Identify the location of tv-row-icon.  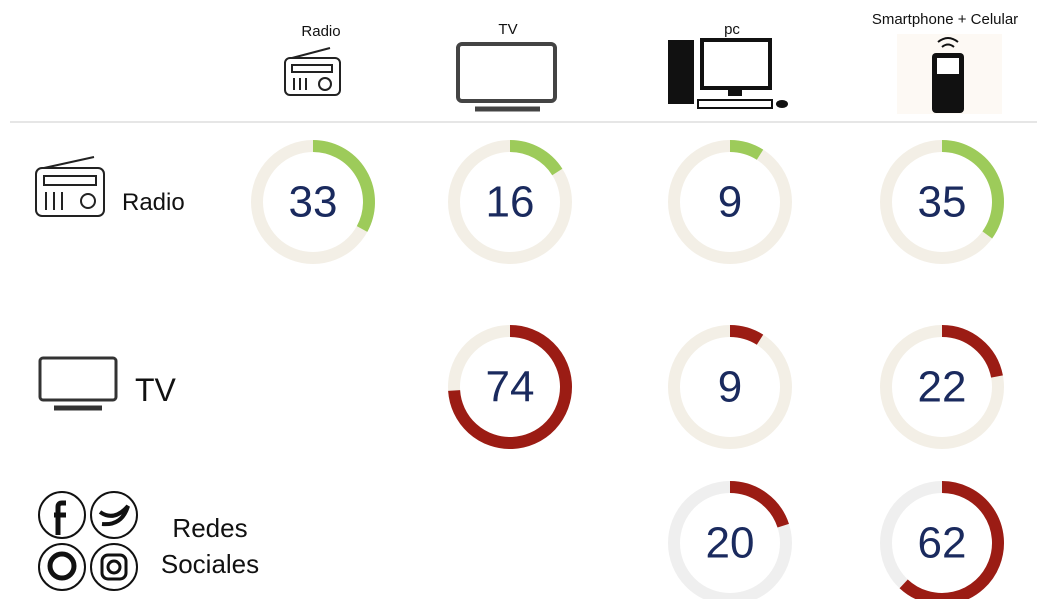
(78, 383).